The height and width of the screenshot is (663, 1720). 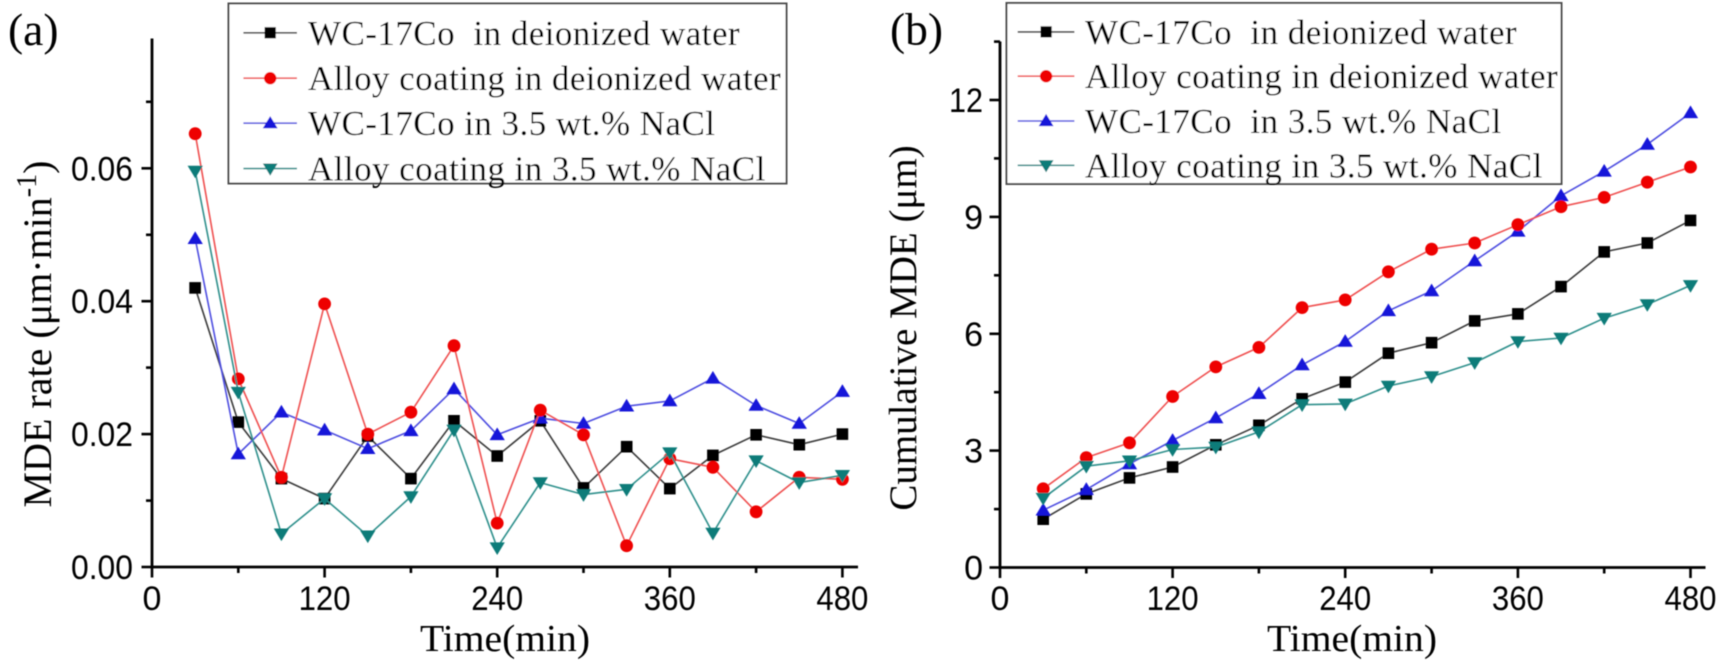 I want to click on svg-text: (b), so click(x=916, y=29).